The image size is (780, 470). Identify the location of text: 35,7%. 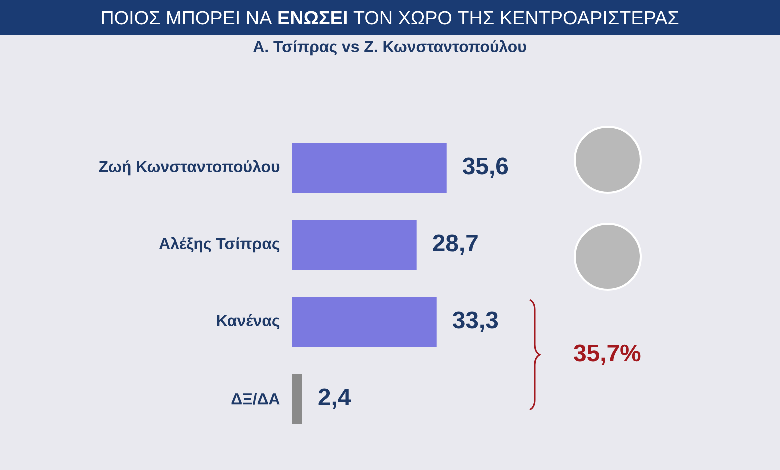
(607, 355).